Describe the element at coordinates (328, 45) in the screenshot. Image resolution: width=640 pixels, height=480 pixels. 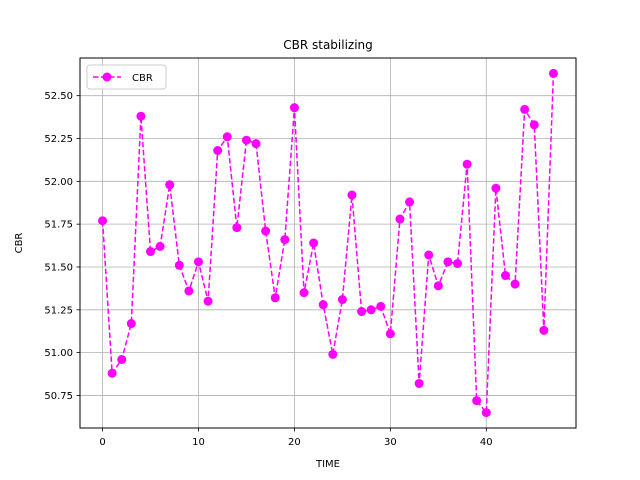
I see `chart-title: CBR stabilizing` at that location.